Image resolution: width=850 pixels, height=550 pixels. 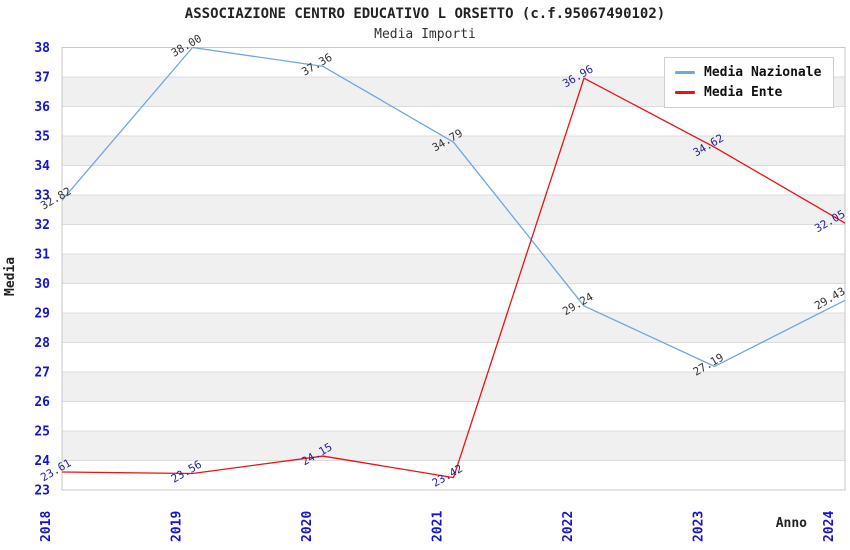 What do you see at coordinates (699, 526) in the screenshot?
I see `x-tick-label: 2023` at bounding box center [699, 526].